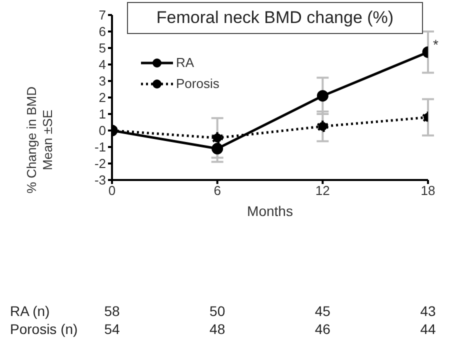  Describe the element at coordinates (30, 311) in the screenshot. I see `text: RA (n)` at that location.